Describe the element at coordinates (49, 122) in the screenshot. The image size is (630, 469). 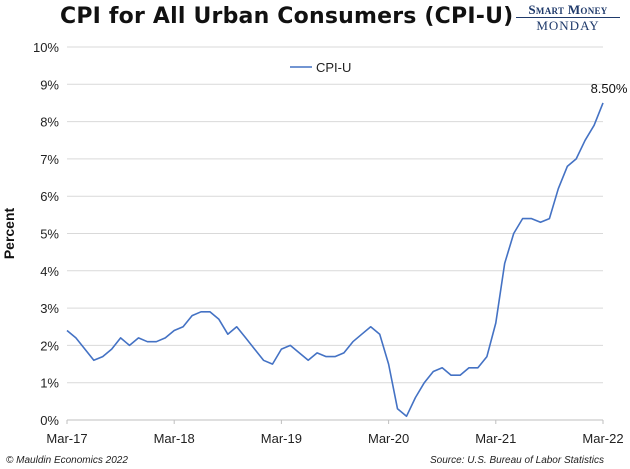
I see `y-tick-label: 8%` at that location.